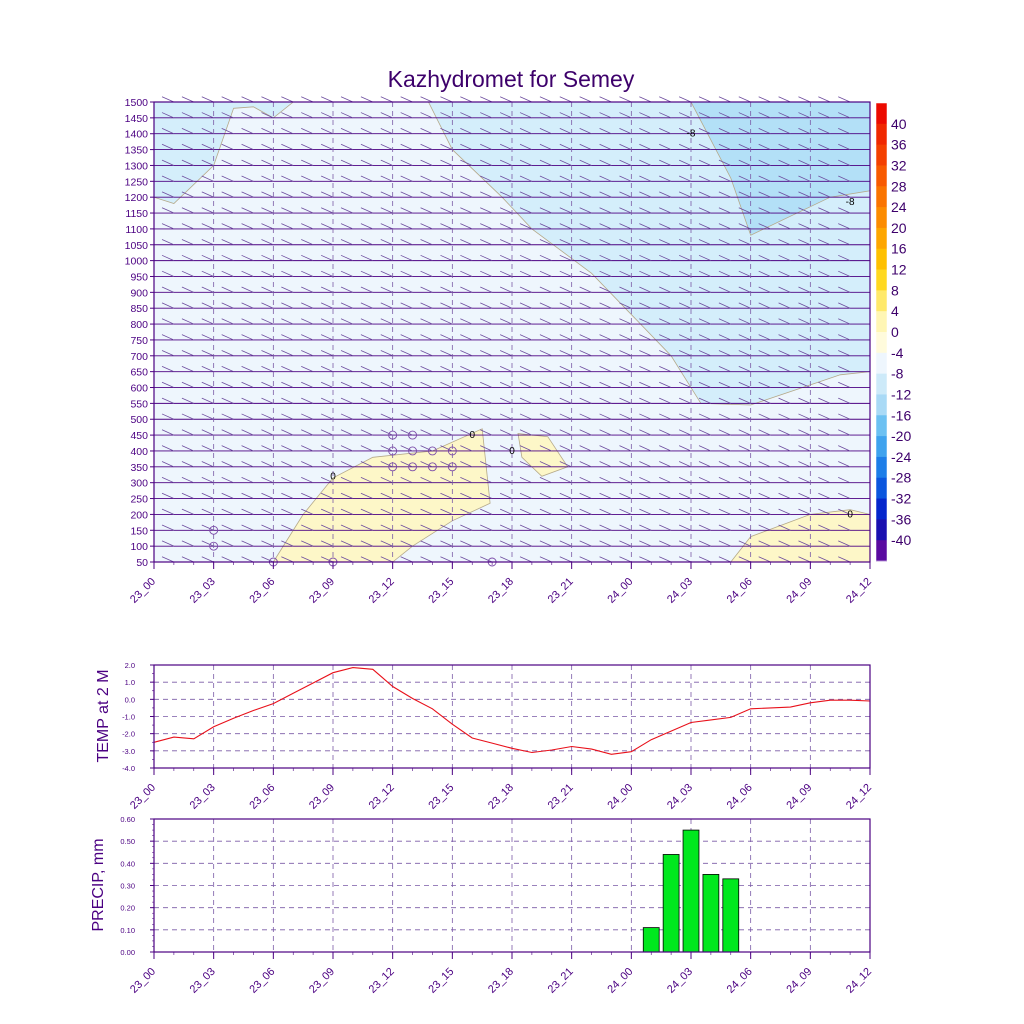  What do you see at coordinates (381, 495) in the screenshot?
I see `contour-region` at bounding box center [381, 495].